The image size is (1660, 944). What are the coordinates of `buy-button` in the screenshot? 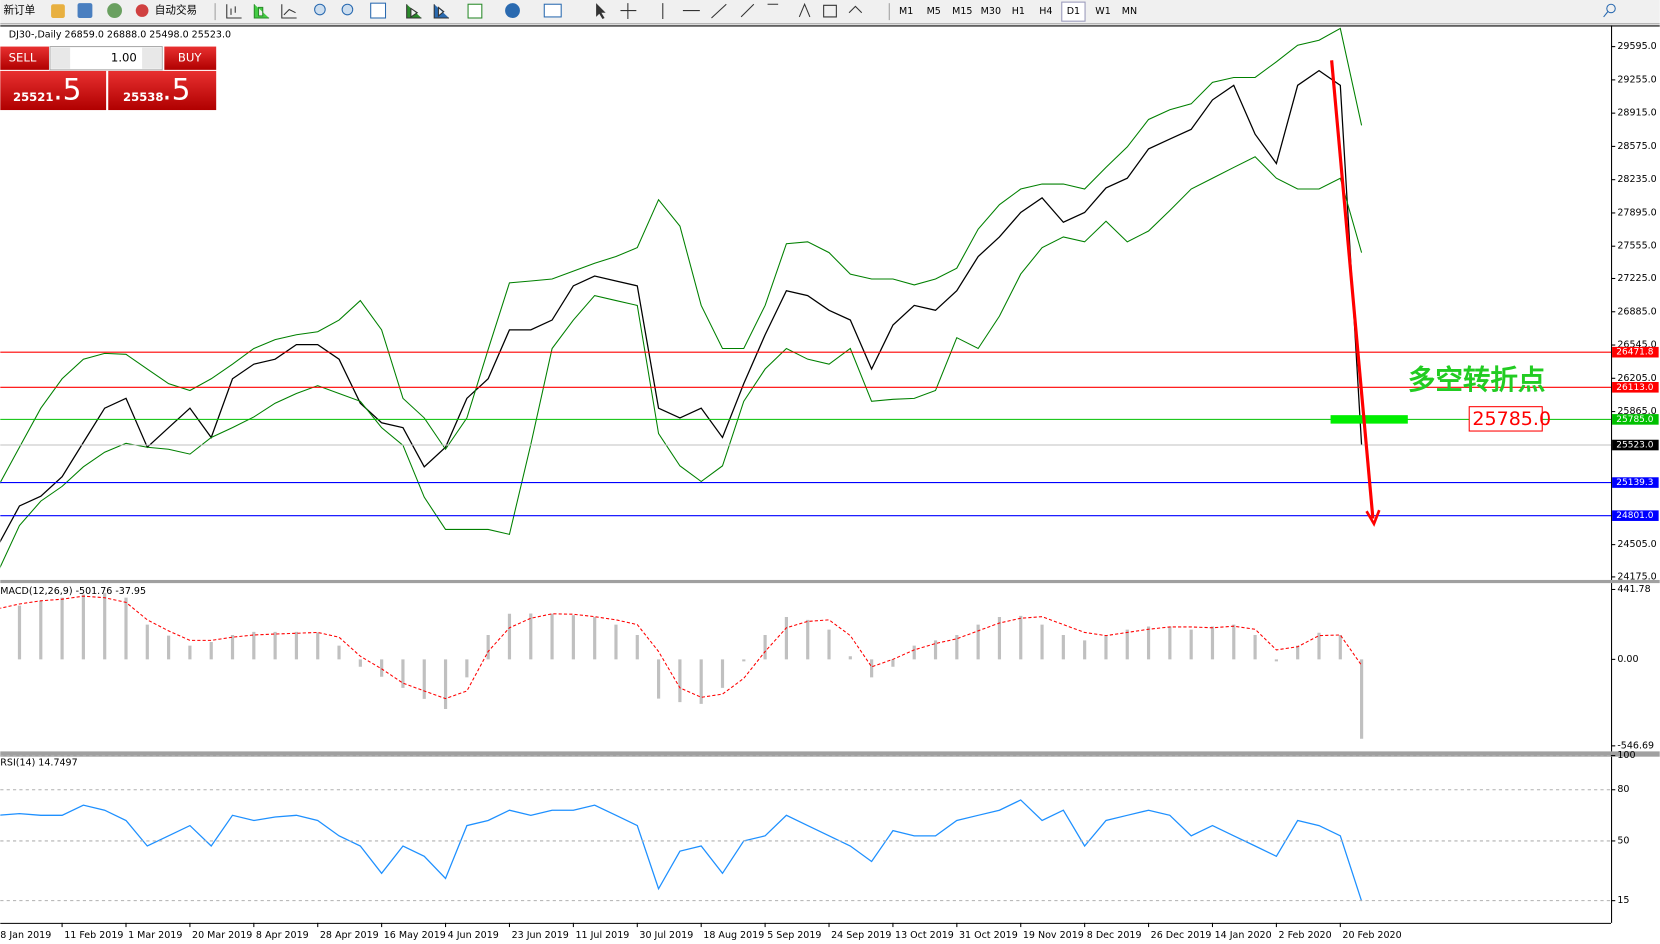 It's located at (190, 58).